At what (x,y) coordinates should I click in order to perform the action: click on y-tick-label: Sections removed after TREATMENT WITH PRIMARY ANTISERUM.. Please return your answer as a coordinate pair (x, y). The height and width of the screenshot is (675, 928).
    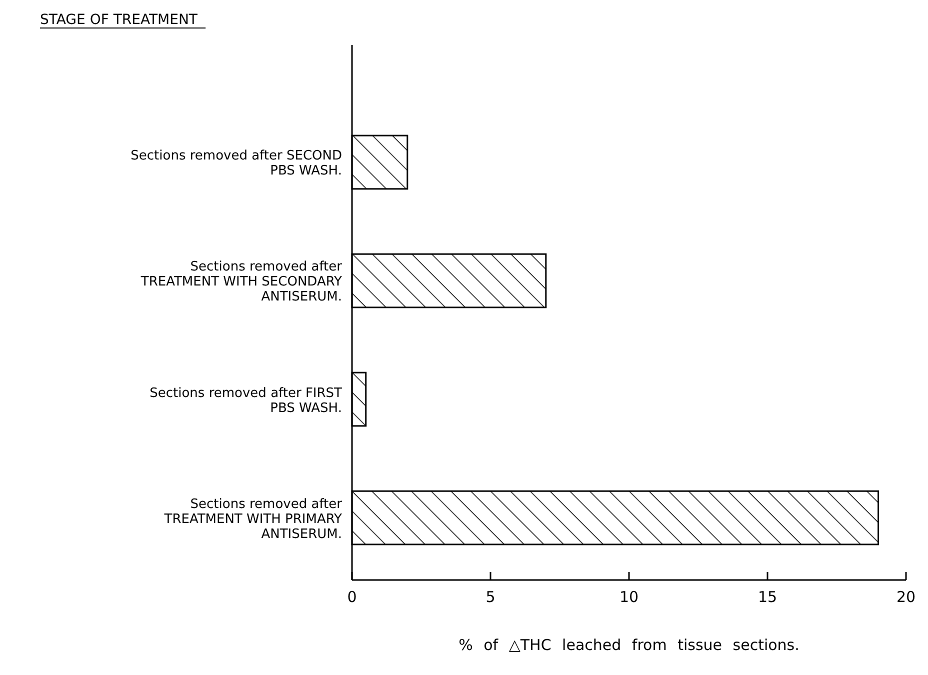
    Looking at the image, I should click on (253, 519).